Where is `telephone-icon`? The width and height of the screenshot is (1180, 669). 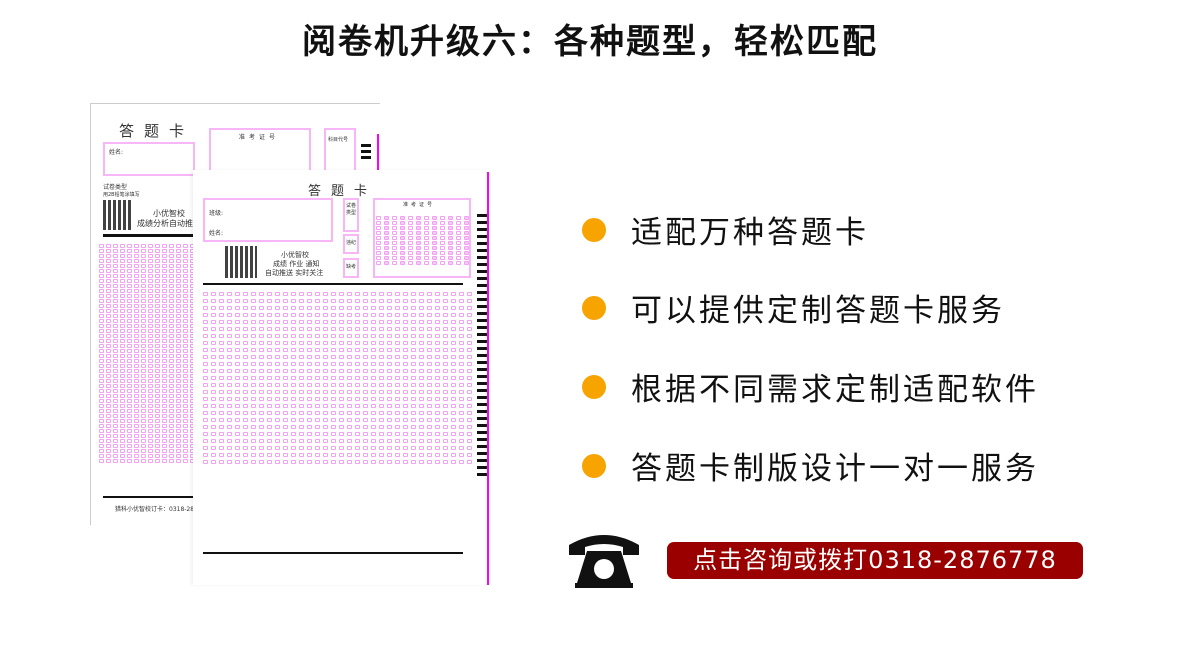 telephone-icon is located at coordinates (604, 561).